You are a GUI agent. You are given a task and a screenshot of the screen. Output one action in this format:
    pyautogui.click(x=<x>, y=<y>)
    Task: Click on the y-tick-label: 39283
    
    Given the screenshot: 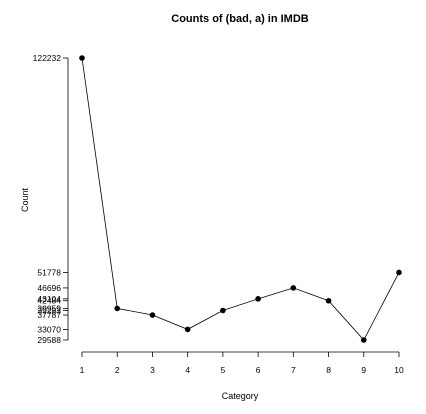 What is the action you would take?
    pyautogui.click(x=49, y=310)
    